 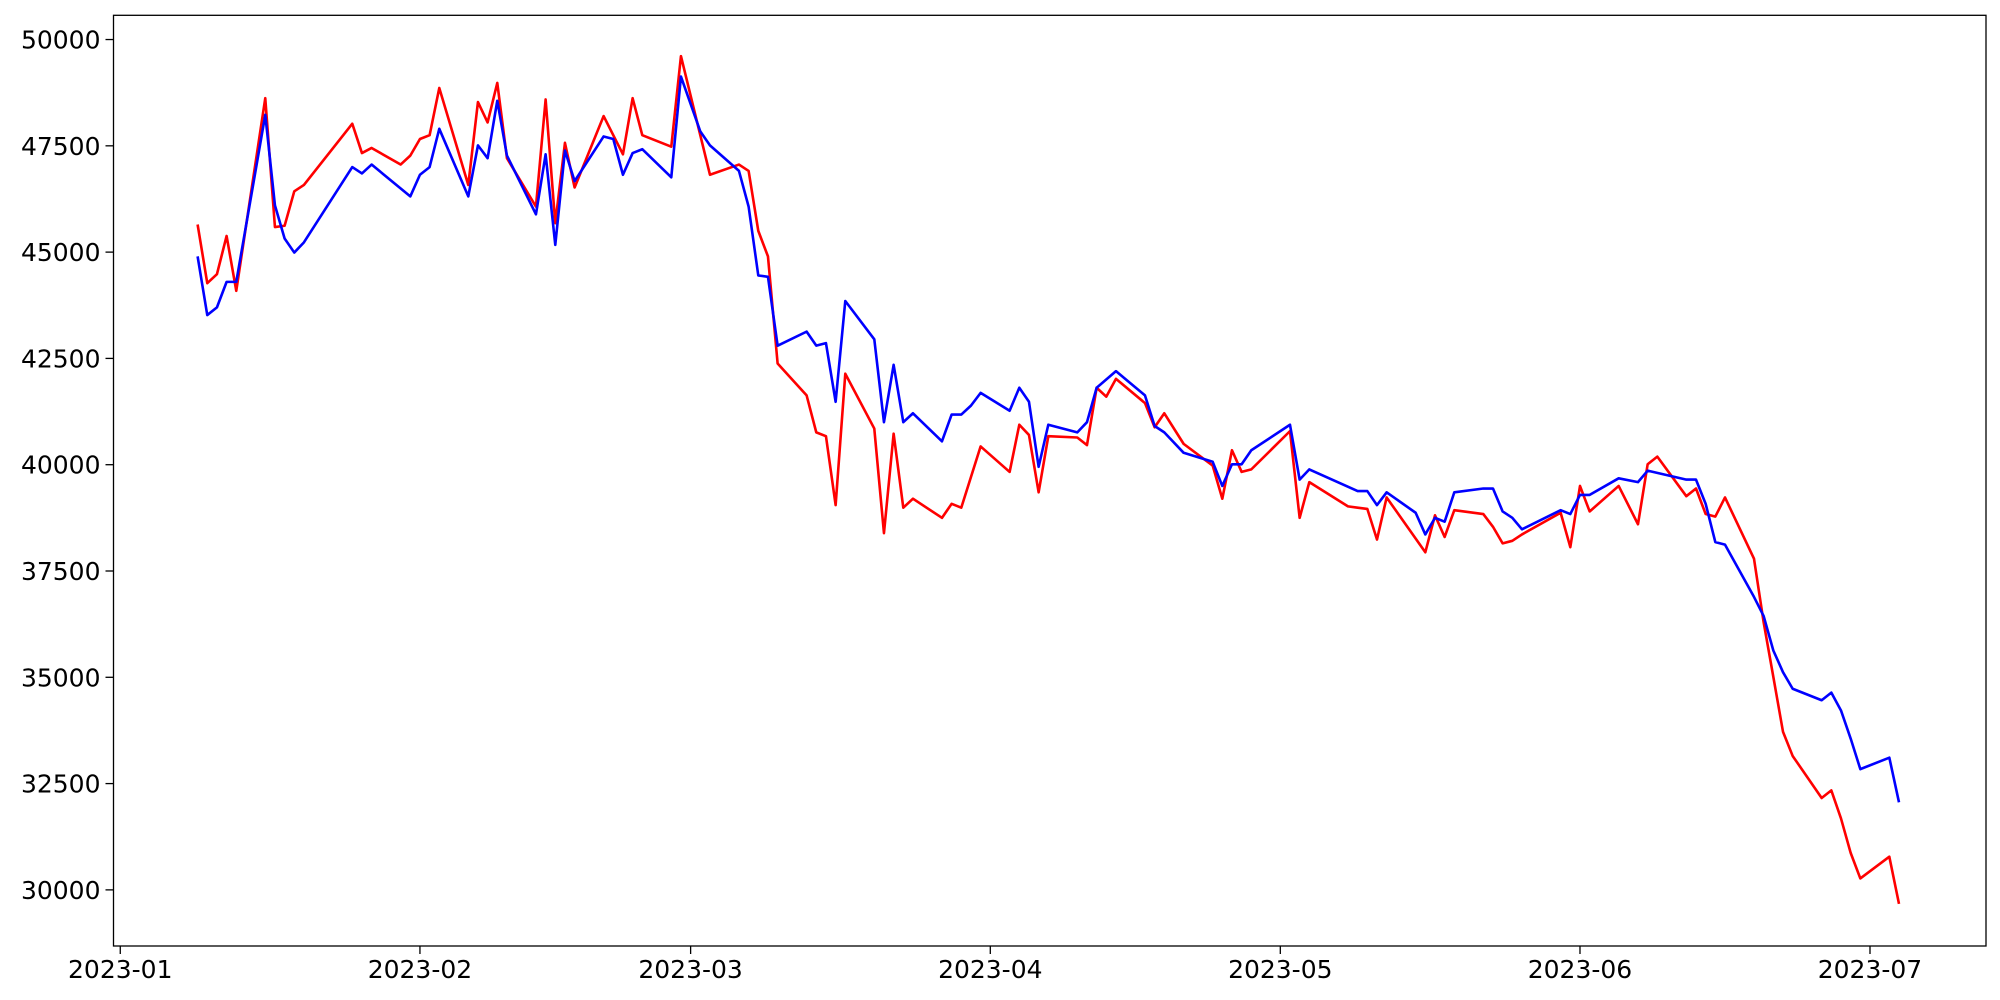 What do you see at coordinates (990, 969) in the screenshot?
I see `x-tick-label: 2023-04` at bounding box center [990, 969].